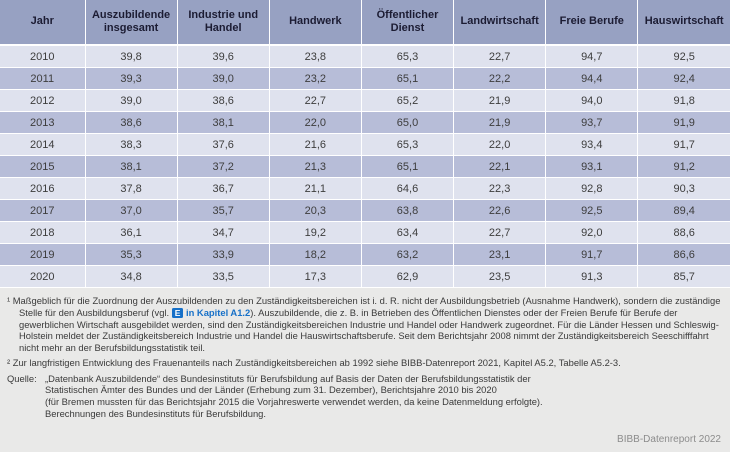 This screenshot has height=452, width=730. I want to click on year-cell: 2019, so click(43, 254).